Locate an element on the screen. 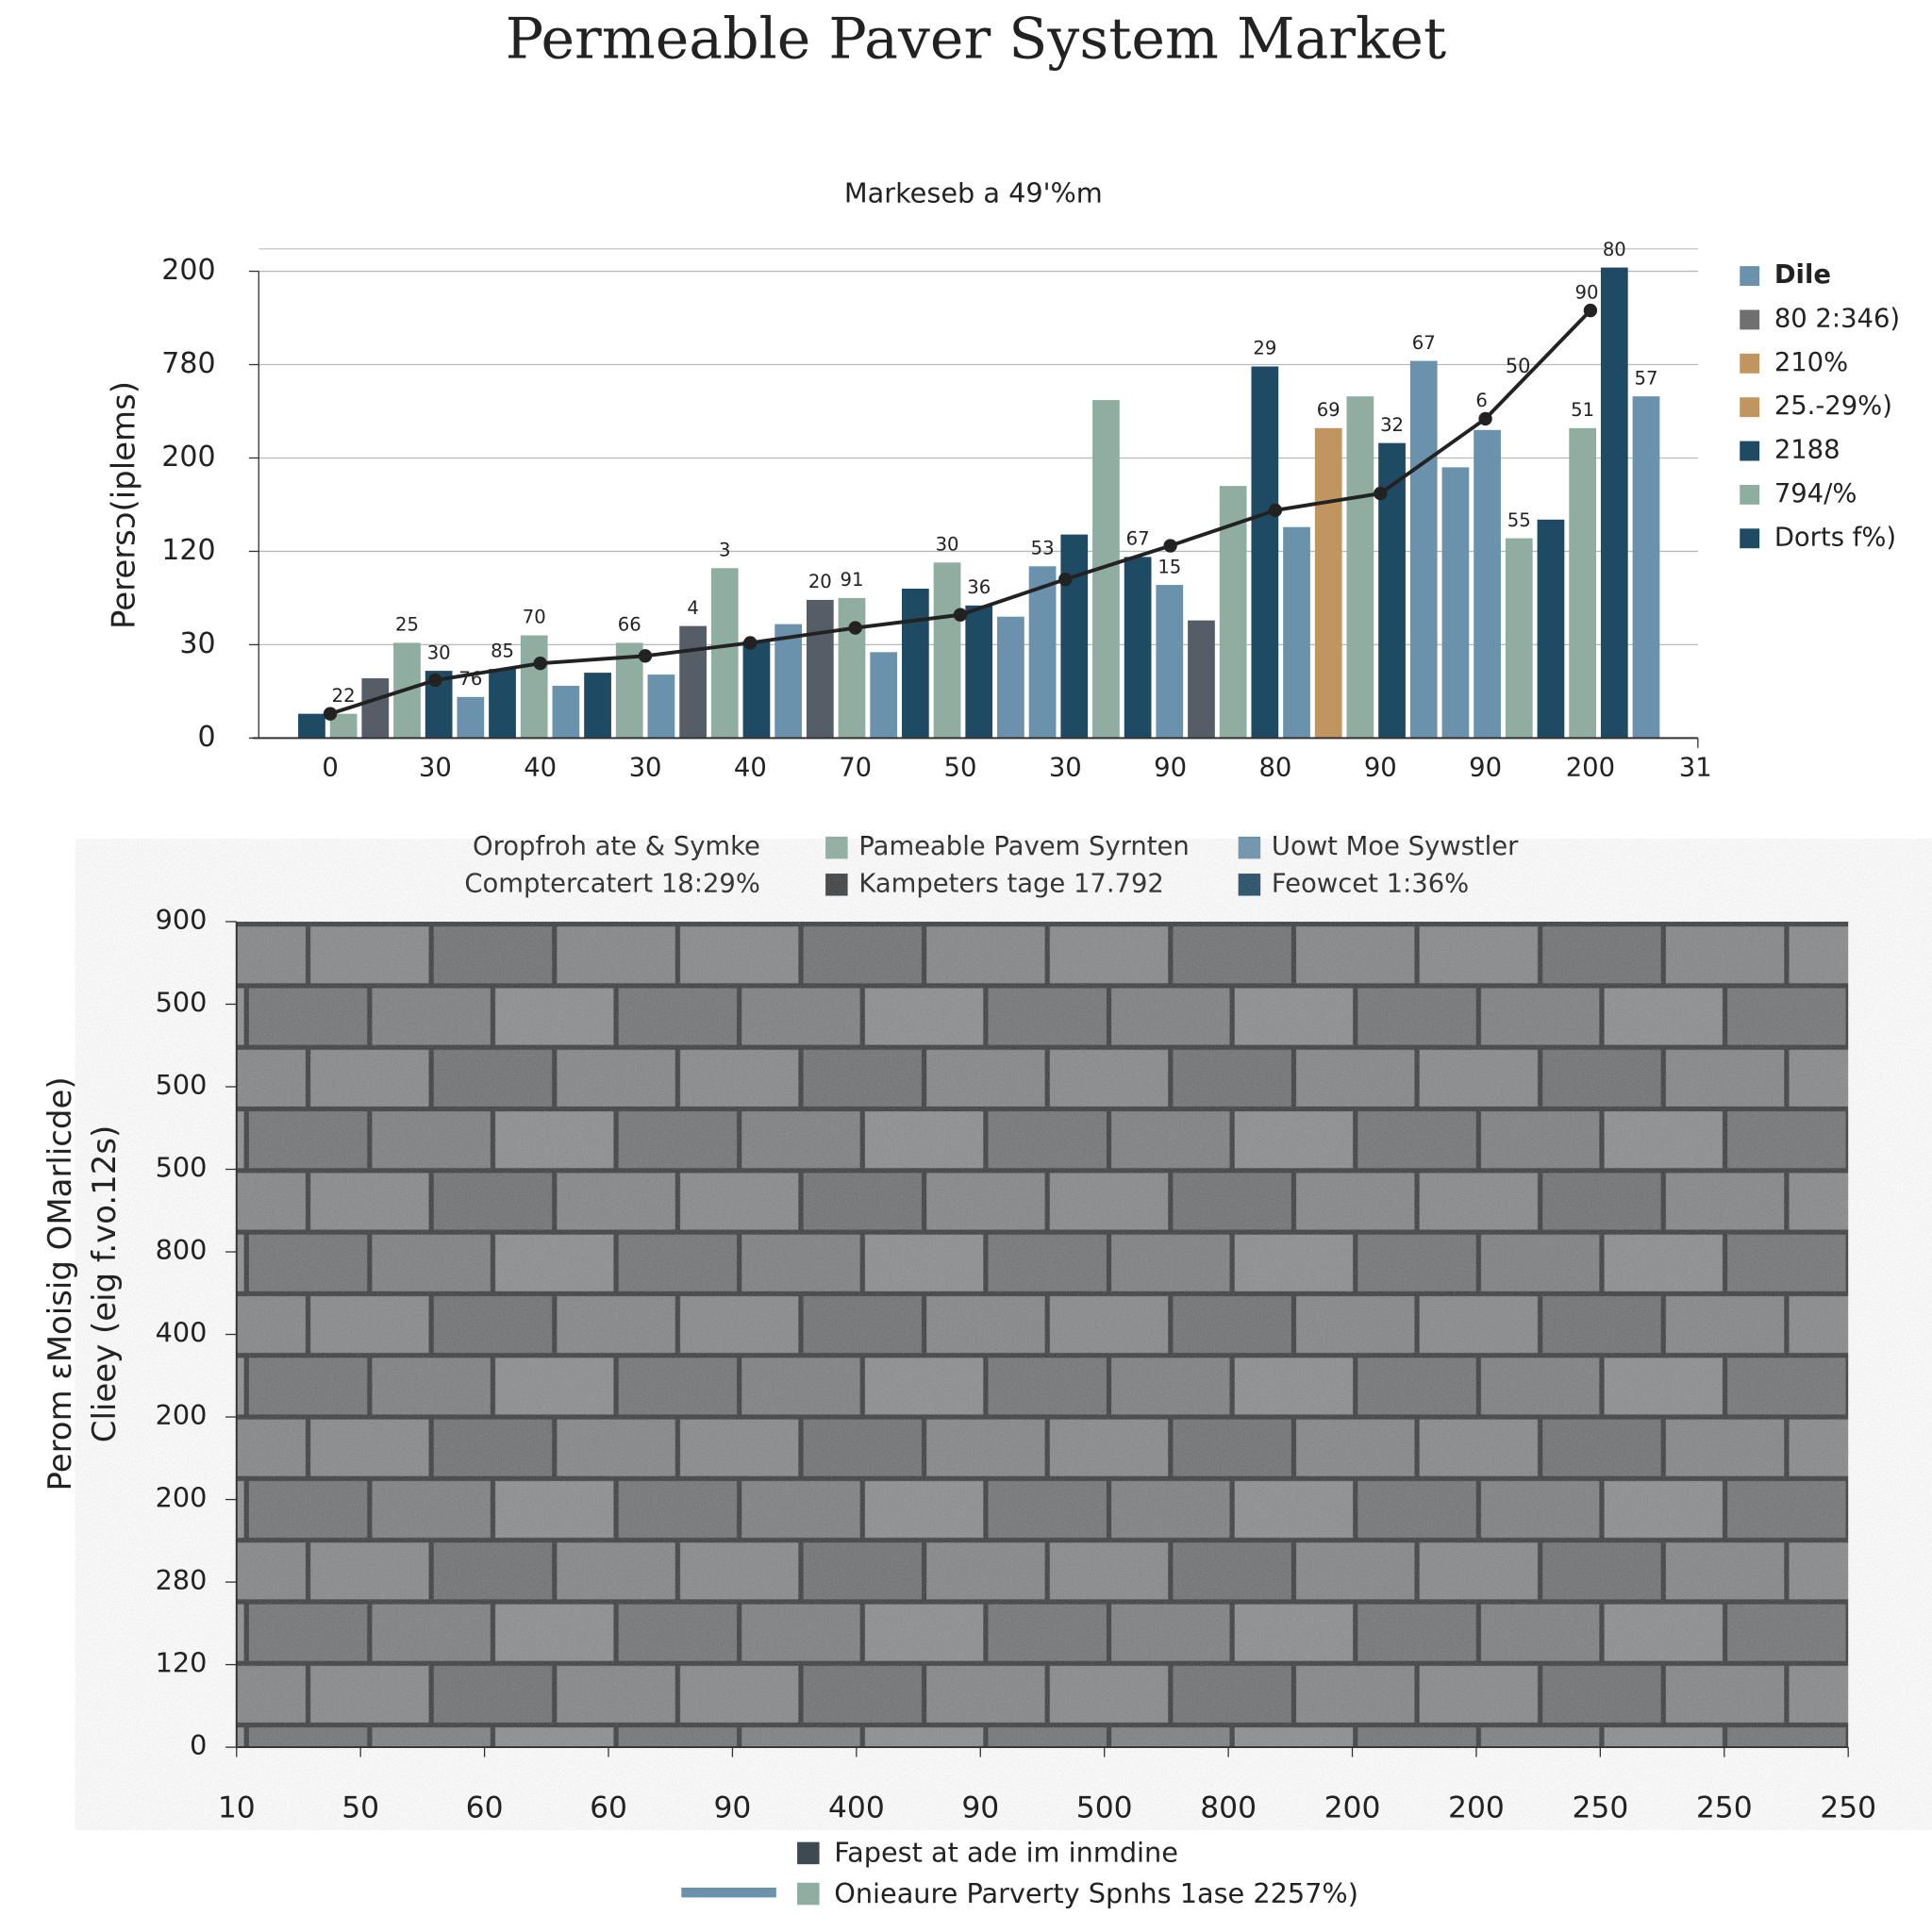 This screenshot has width=1932, height=1932. y-axis-label: Clieey (eig f.vo.12s) is located at coordinates (105, 1283).